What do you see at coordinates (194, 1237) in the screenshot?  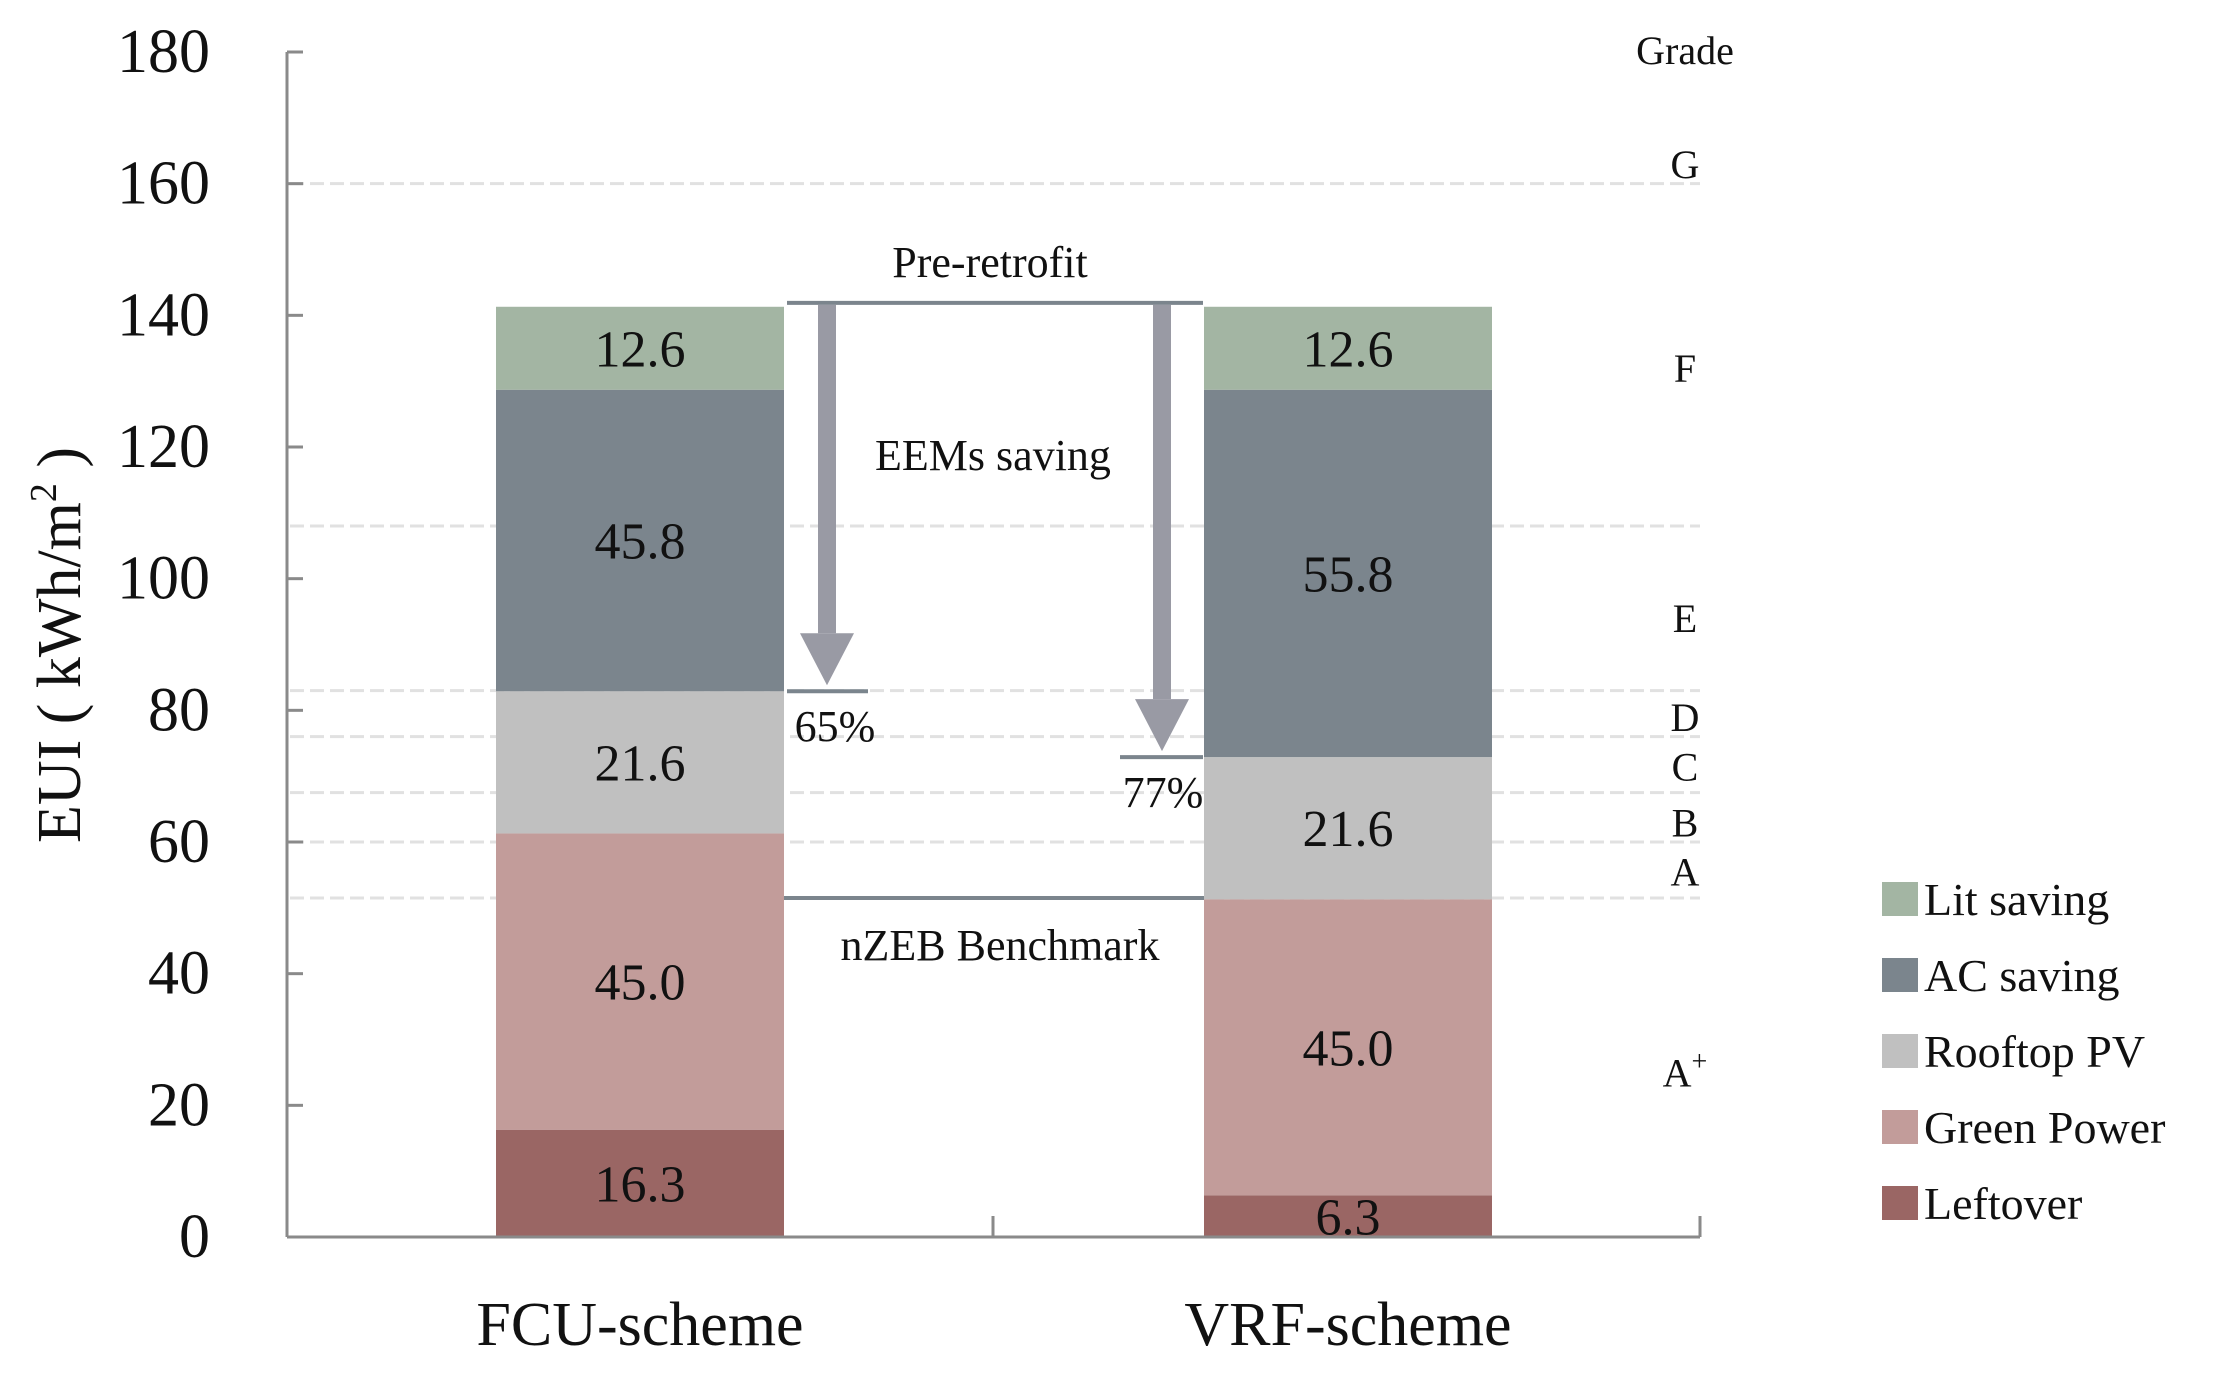 I see `y-tick-label-0: 0` at bounding box center [194, 1237].